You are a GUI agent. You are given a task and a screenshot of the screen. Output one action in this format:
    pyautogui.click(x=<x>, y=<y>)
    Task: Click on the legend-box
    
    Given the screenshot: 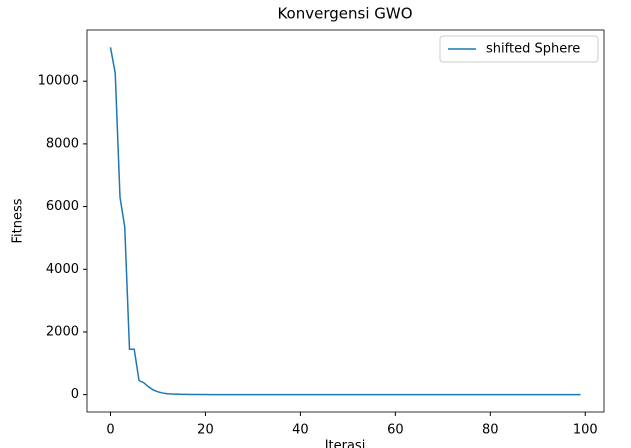 What is the action you would take?
    pyautogui.click(x=519, y=49)
    